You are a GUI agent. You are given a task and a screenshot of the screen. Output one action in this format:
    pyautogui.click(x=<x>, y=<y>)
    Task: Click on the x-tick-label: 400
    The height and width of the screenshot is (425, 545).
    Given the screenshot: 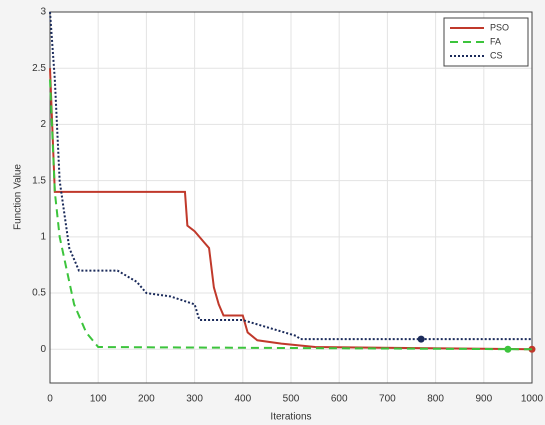 What is the action you would take?
    pyautogui.click(x=242, y=399)
    